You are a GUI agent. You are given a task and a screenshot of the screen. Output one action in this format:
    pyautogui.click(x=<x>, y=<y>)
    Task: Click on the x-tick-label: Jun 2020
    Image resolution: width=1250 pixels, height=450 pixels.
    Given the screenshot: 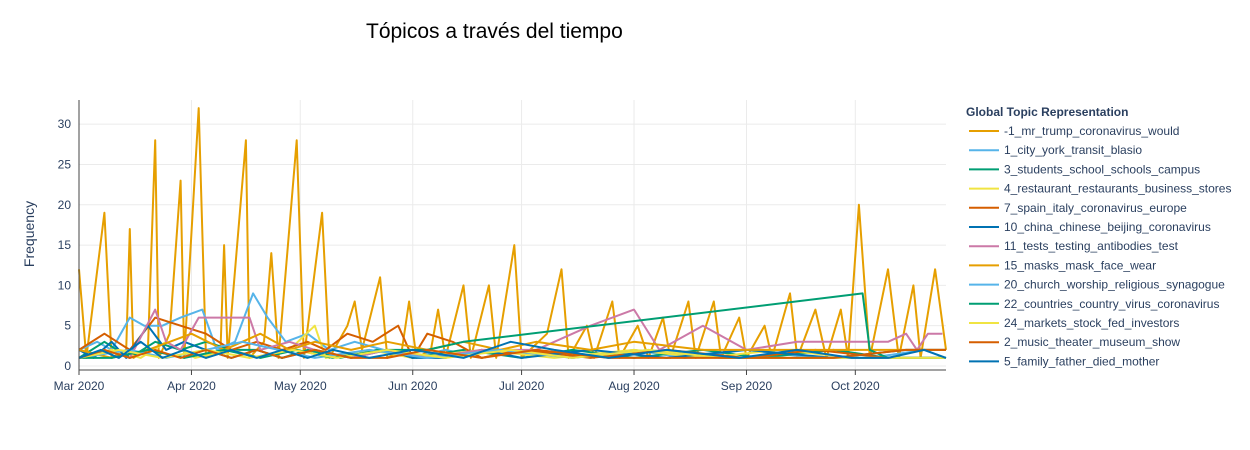 What is the action you would take?
    pyautogui.click(x=413, y=386)
    